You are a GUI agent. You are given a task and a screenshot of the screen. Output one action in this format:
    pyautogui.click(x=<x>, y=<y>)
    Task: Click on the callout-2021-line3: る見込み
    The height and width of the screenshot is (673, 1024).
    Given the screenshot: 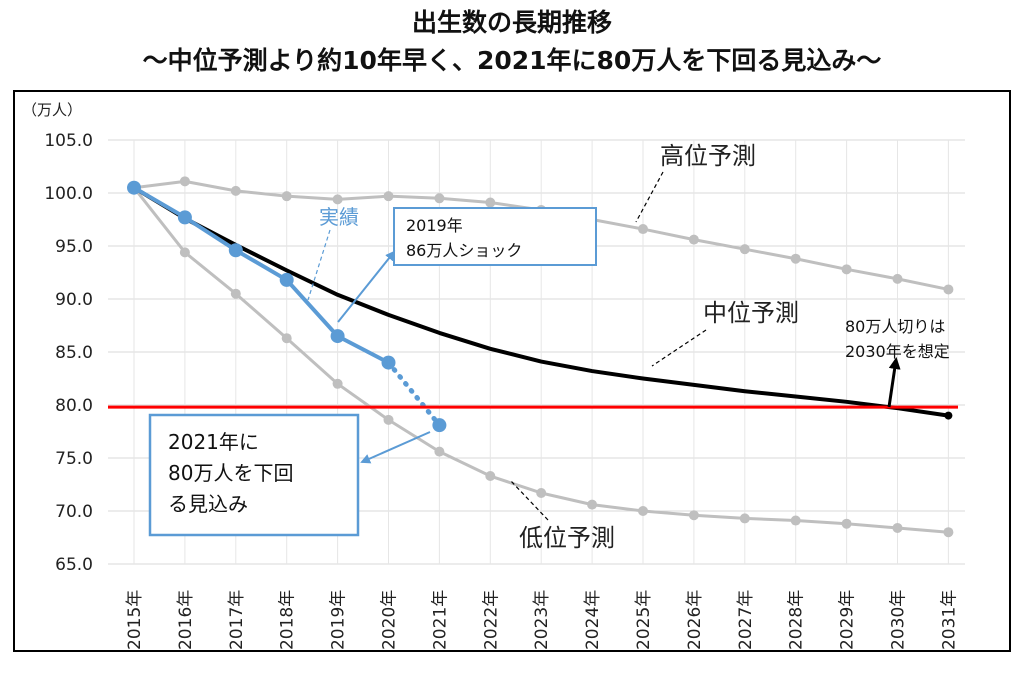 What is the action you would take?
    pyautogui.click(x=208, y=504)
    